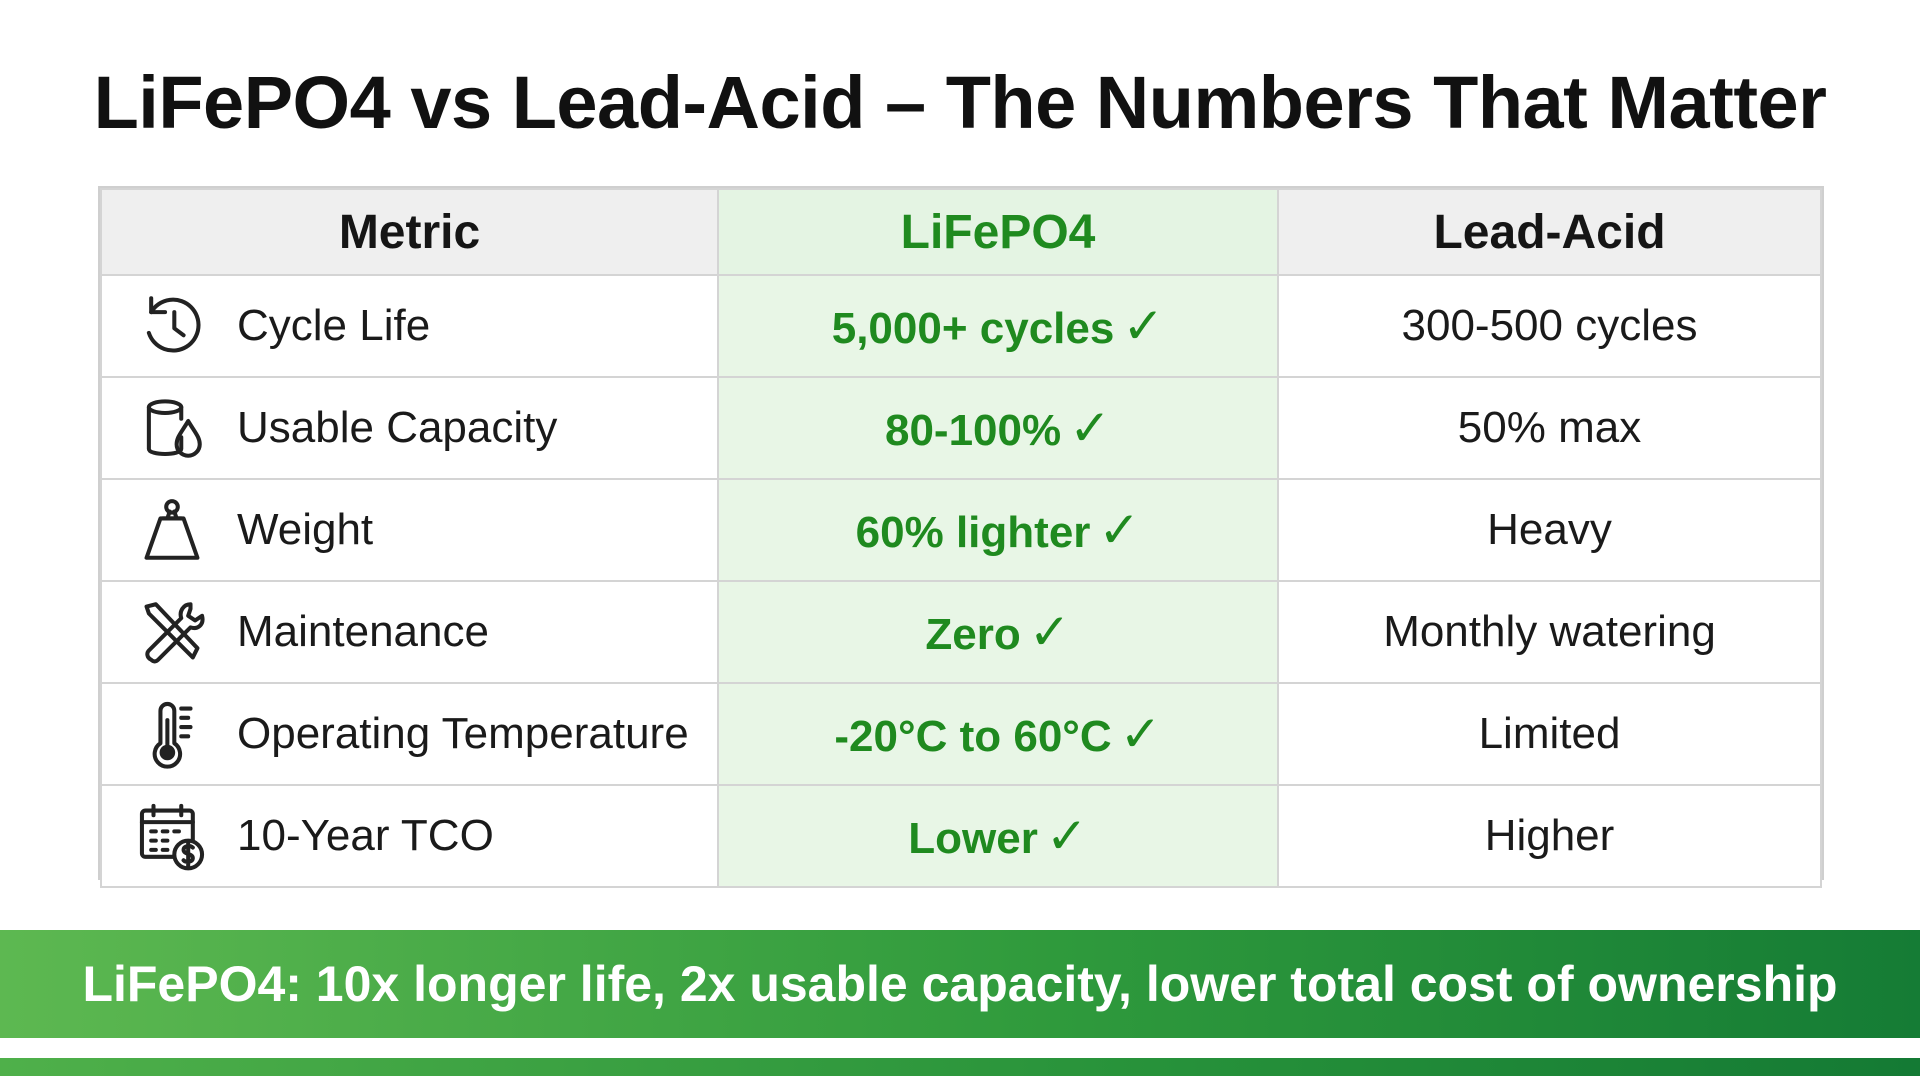  I want to click on thermometer-icon, so click(172, 734).